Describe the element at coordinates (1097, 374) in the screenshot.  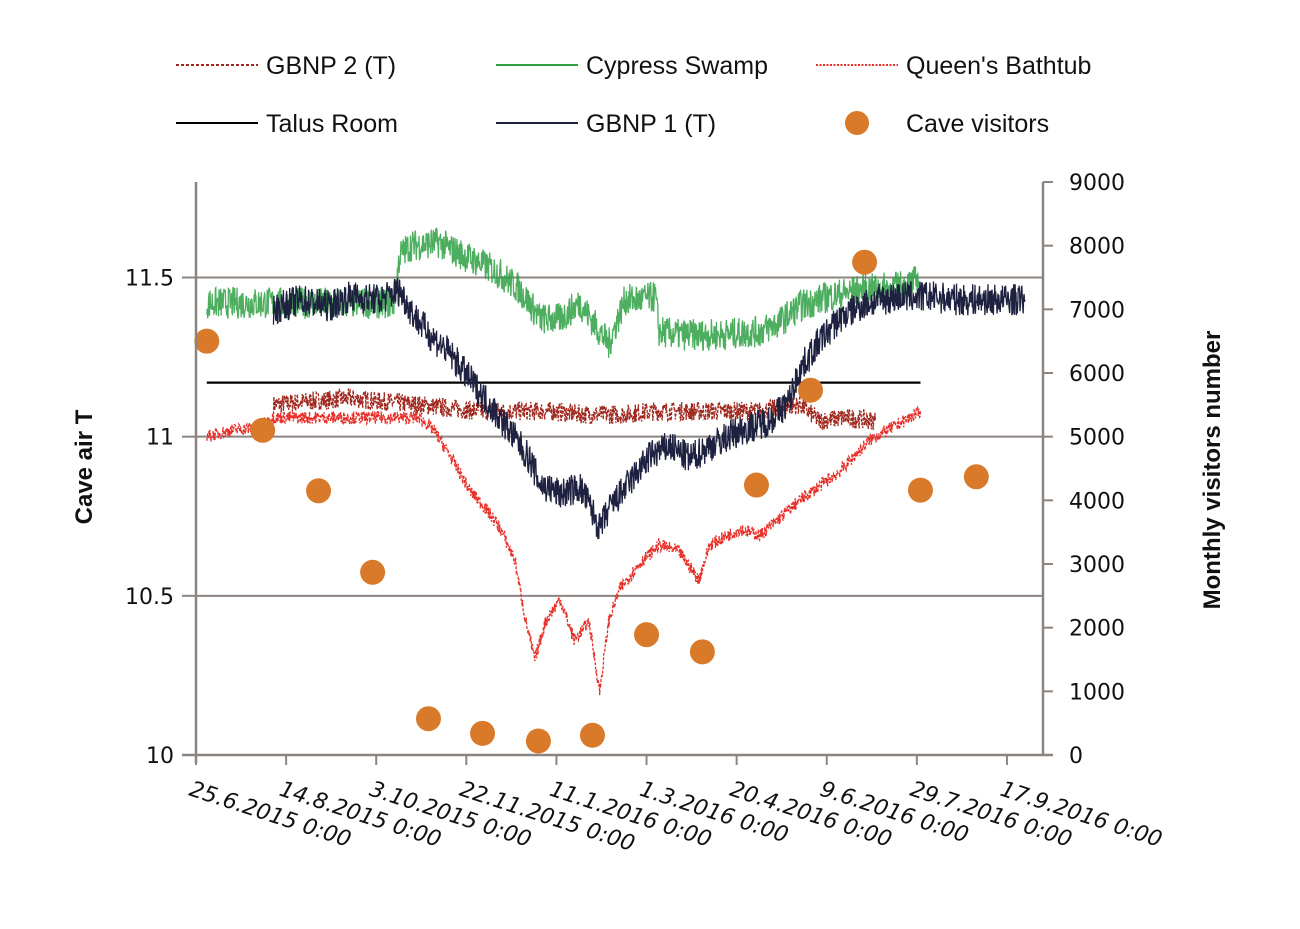
I see `y2-tick-label: 6000` at that location.